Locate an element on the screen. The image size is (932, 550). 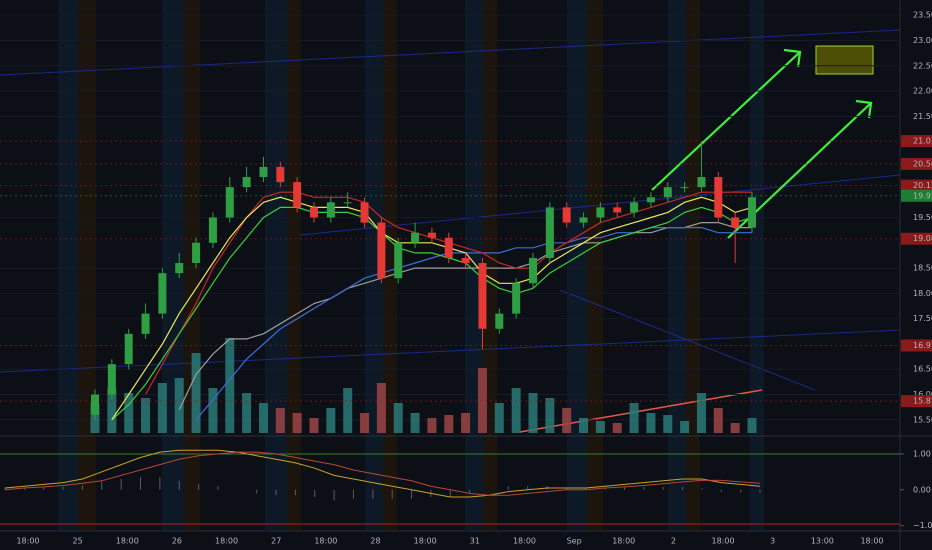
y-tick-label: 22.00 is located at coordinates (922, 91).